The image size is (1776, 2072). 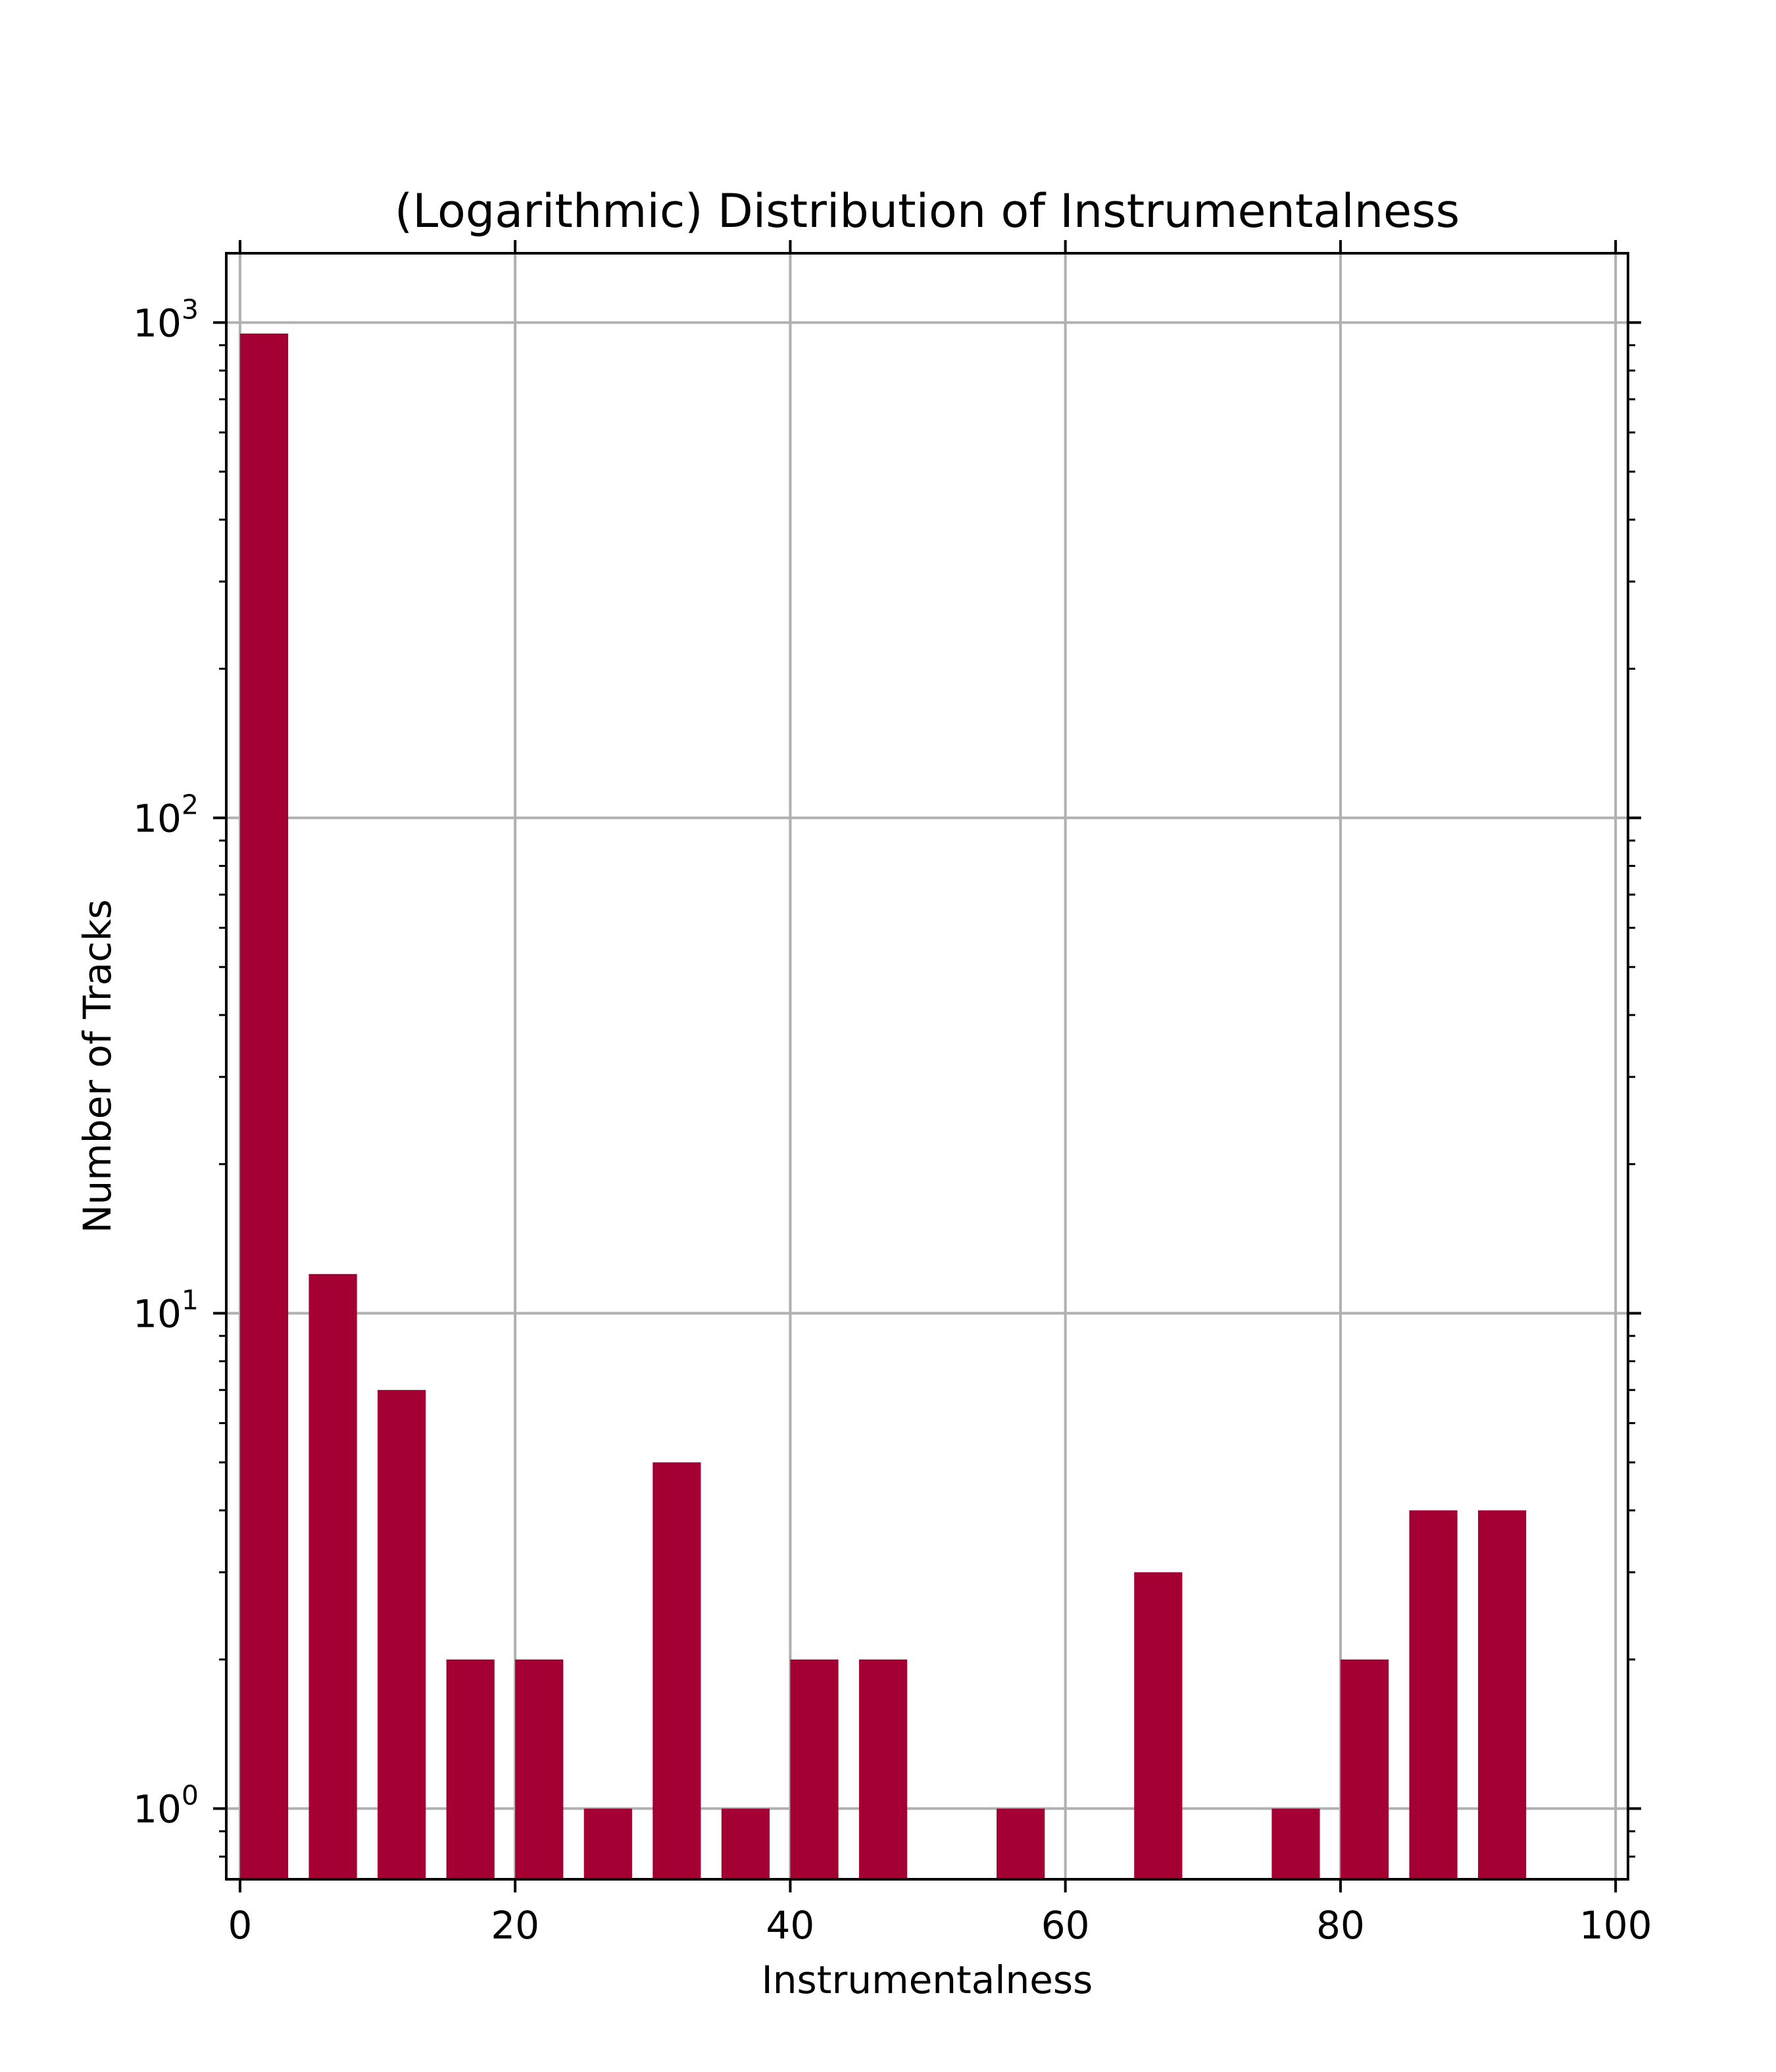 What do you see at coordinates (240, 1925) in the screenshot?
I see `x-tick-label: 0` at bounding box center [240, 1925].